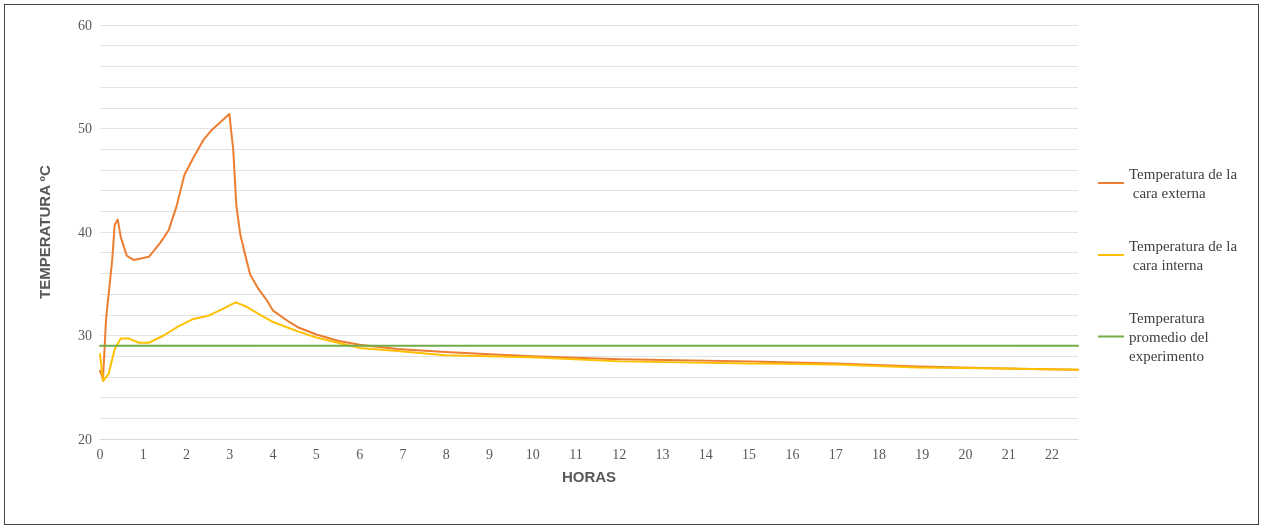  Describe the element at coordinates (85, 232) in the screenshot. I see `y-tick-label: 40` at that location.